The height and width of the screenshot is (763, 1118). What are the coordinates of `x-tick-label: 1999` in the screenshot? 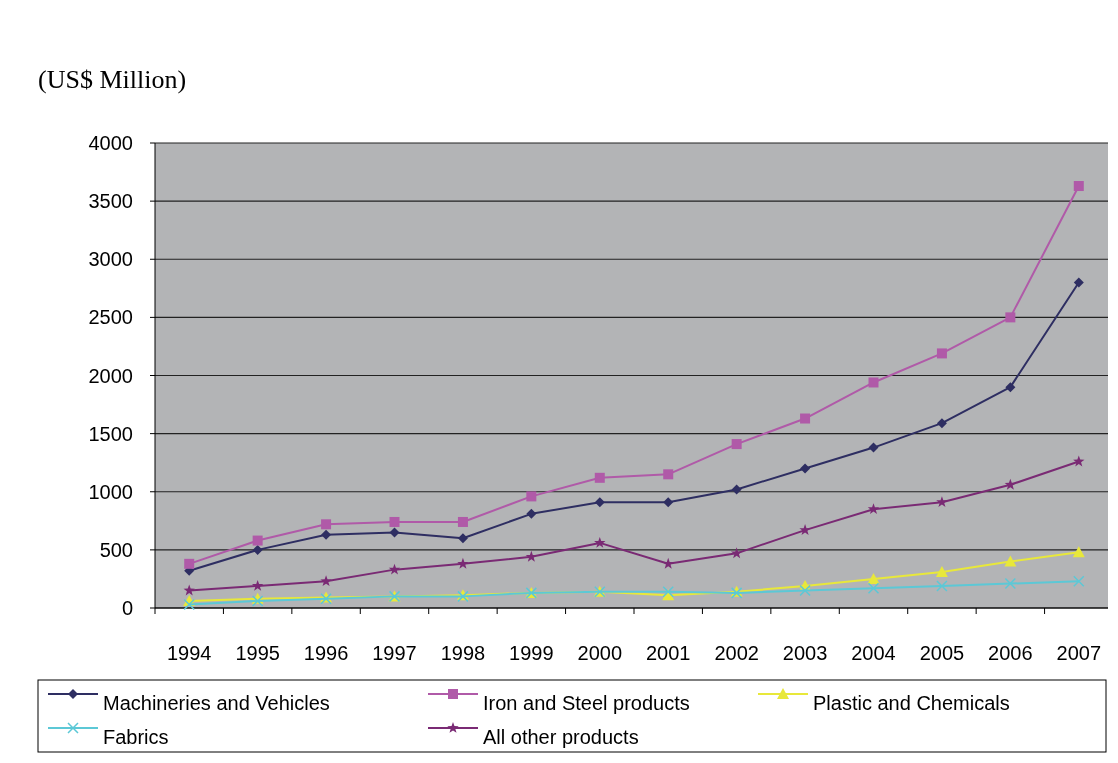 It's located at (531, 653).